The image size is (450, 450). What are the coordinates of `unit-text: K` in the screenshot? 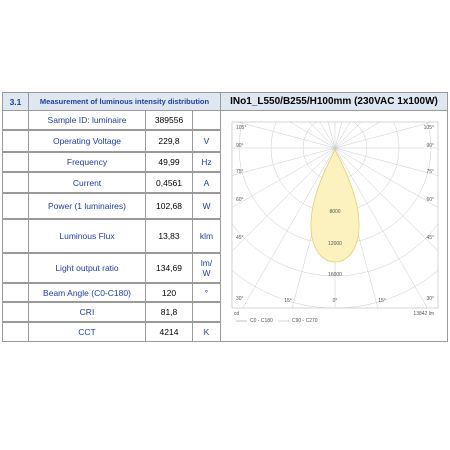 It's located at (206, 332).